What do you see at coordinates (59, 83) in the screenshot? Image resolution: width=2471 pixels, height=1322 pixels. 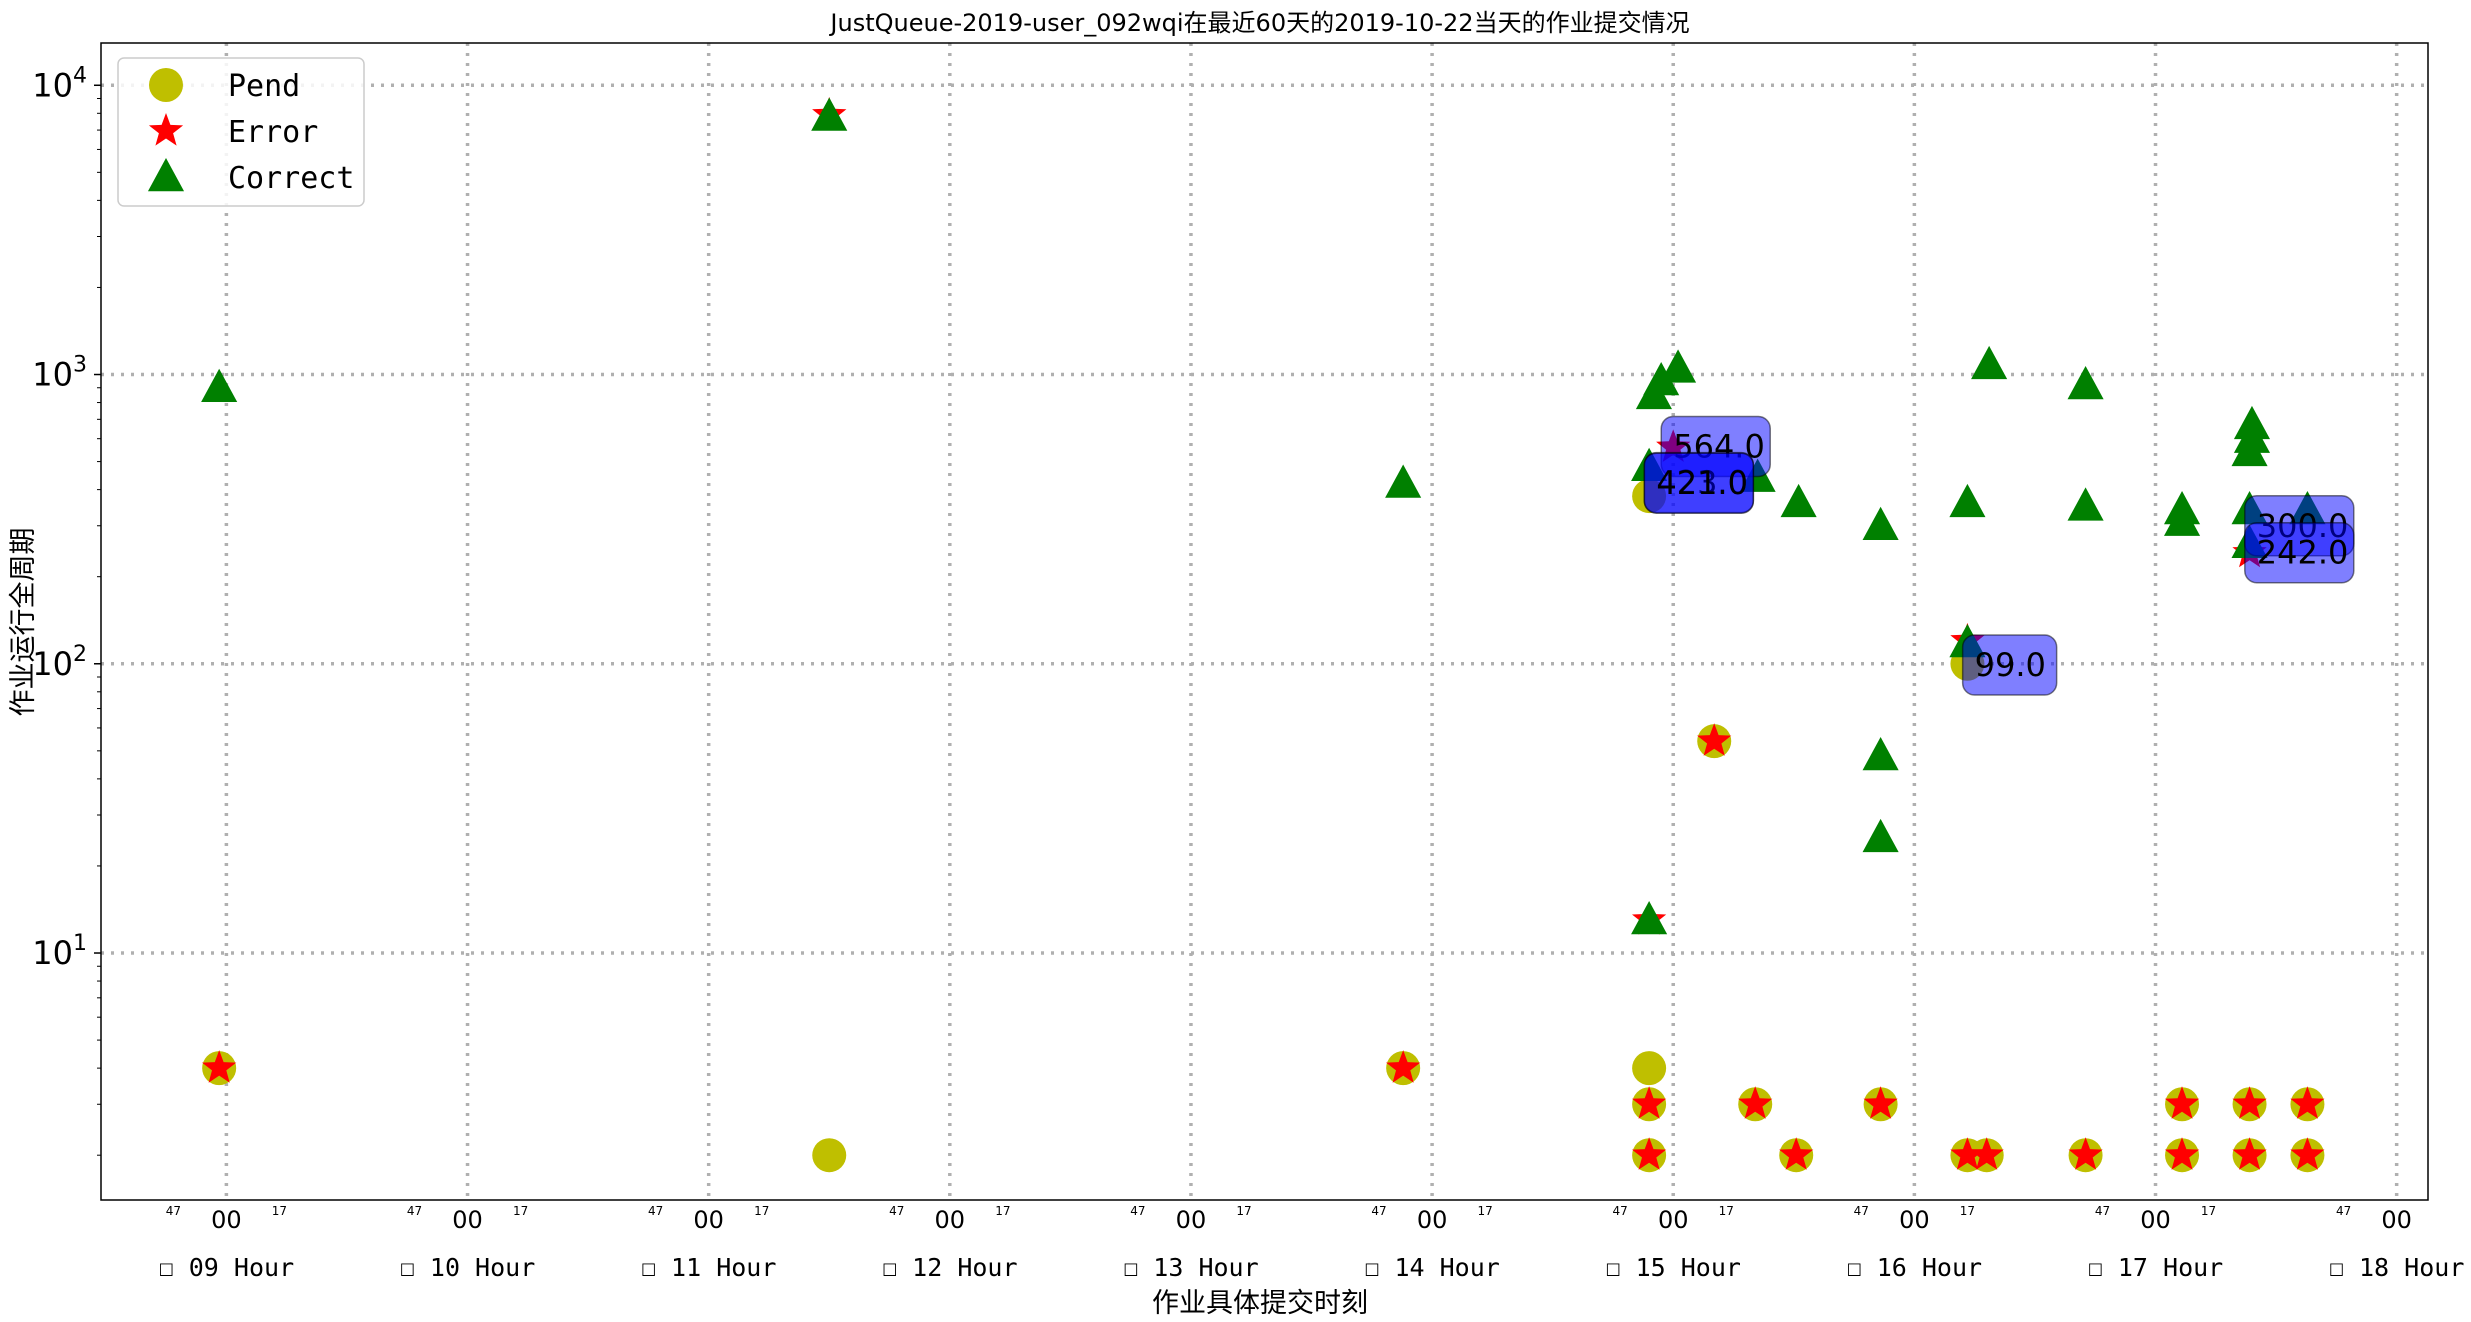 I see `y-tick-label: 10⁴` at bounding box center [59, 83].